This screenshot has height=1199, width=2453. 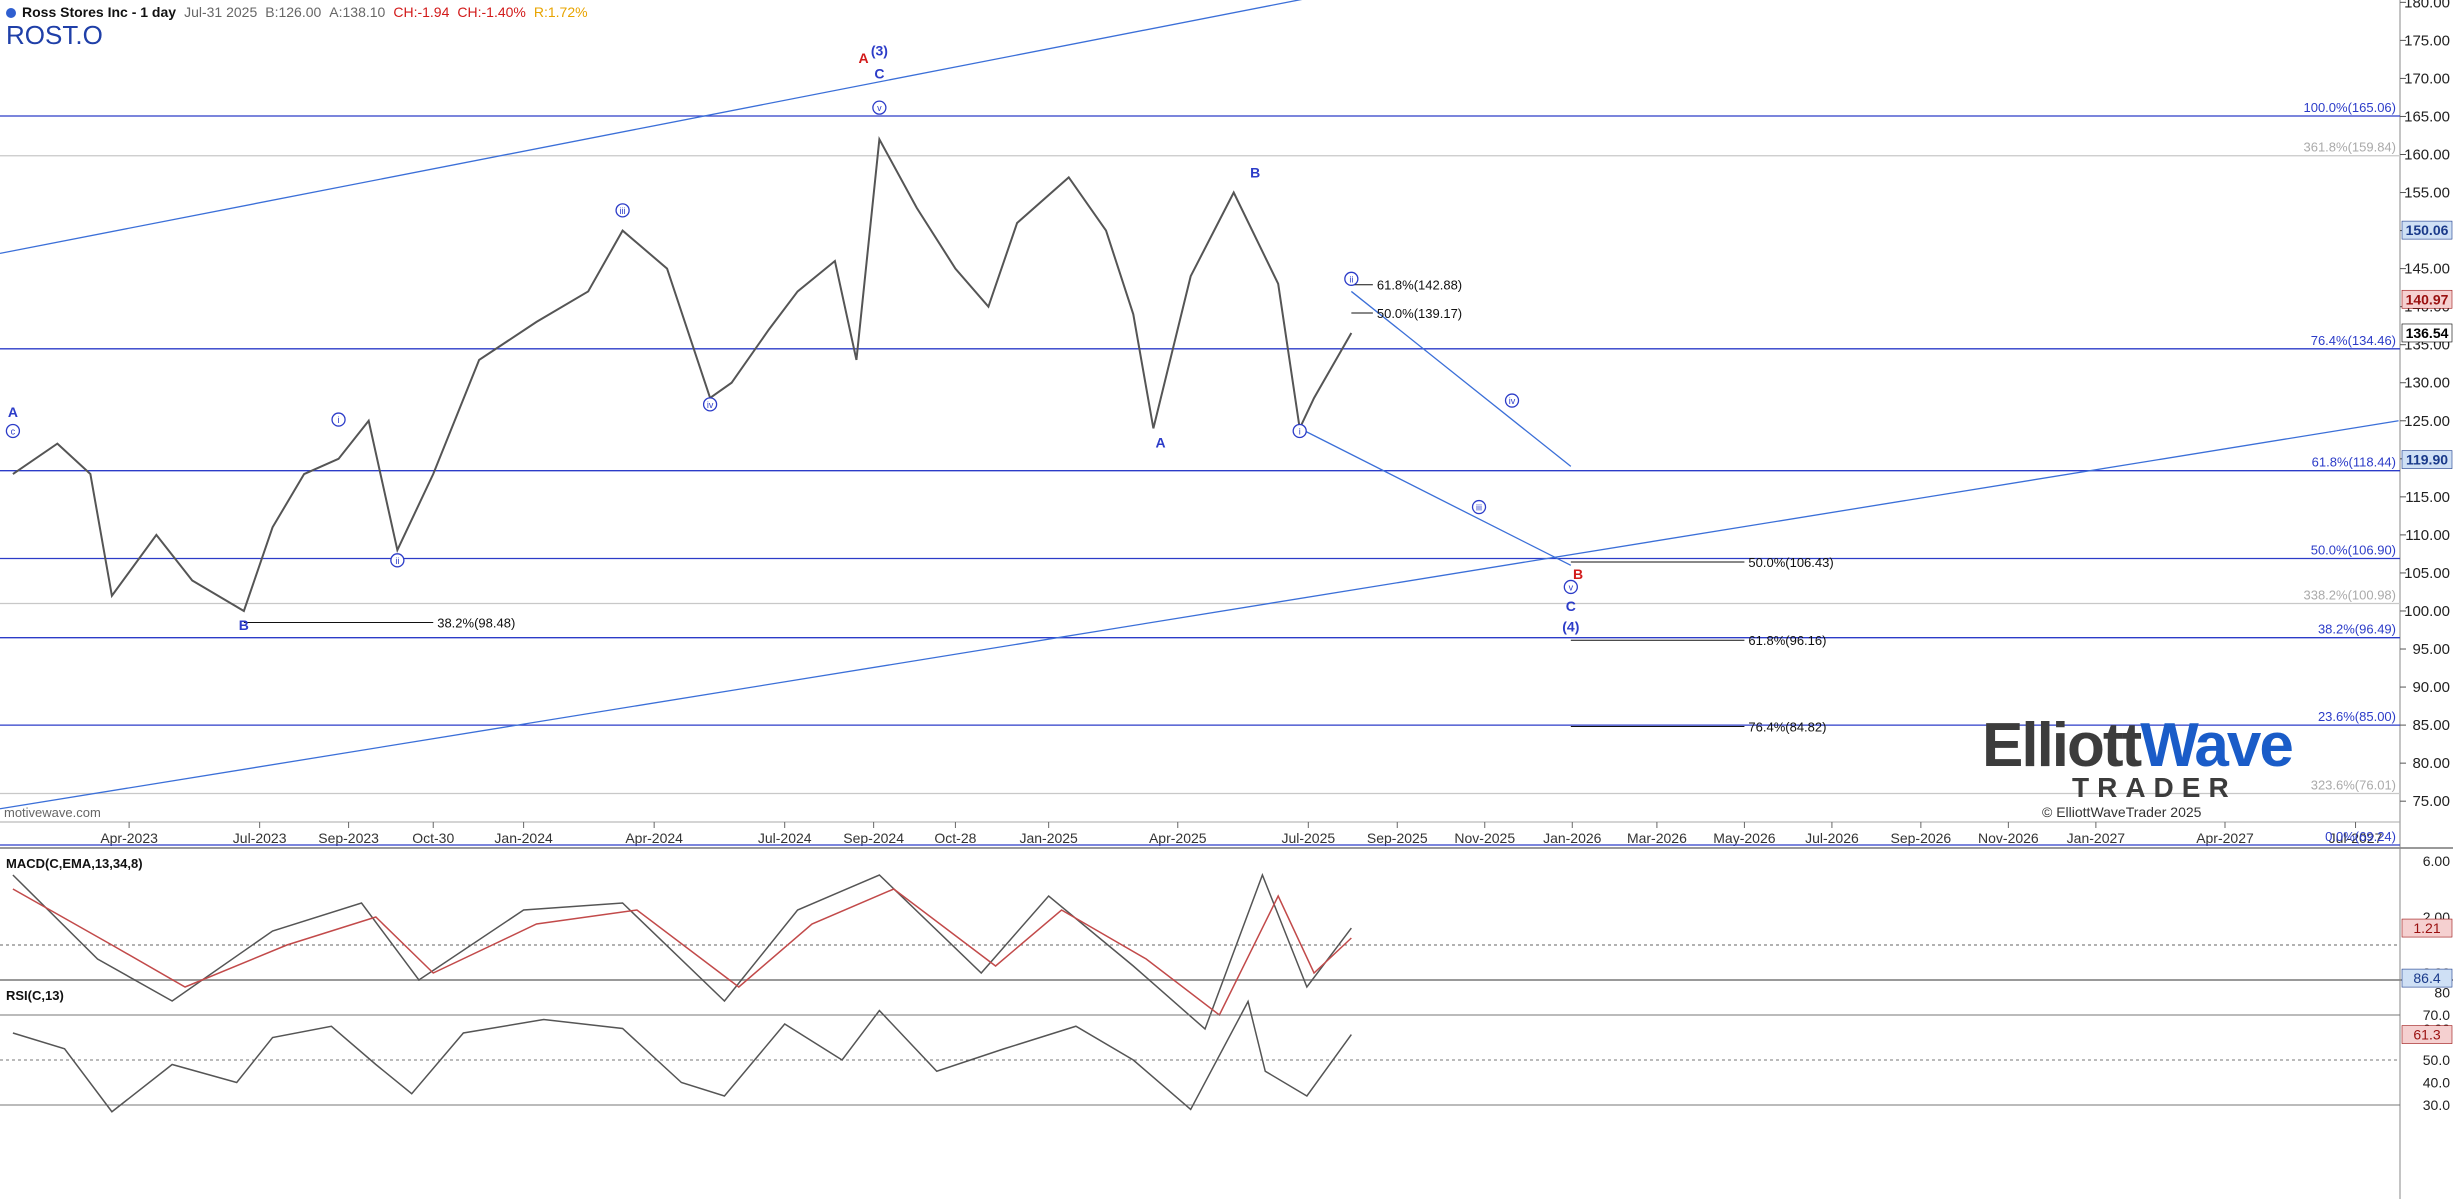 I want to click on y-tick-label: 160.00, so click(x=2427, y=154).